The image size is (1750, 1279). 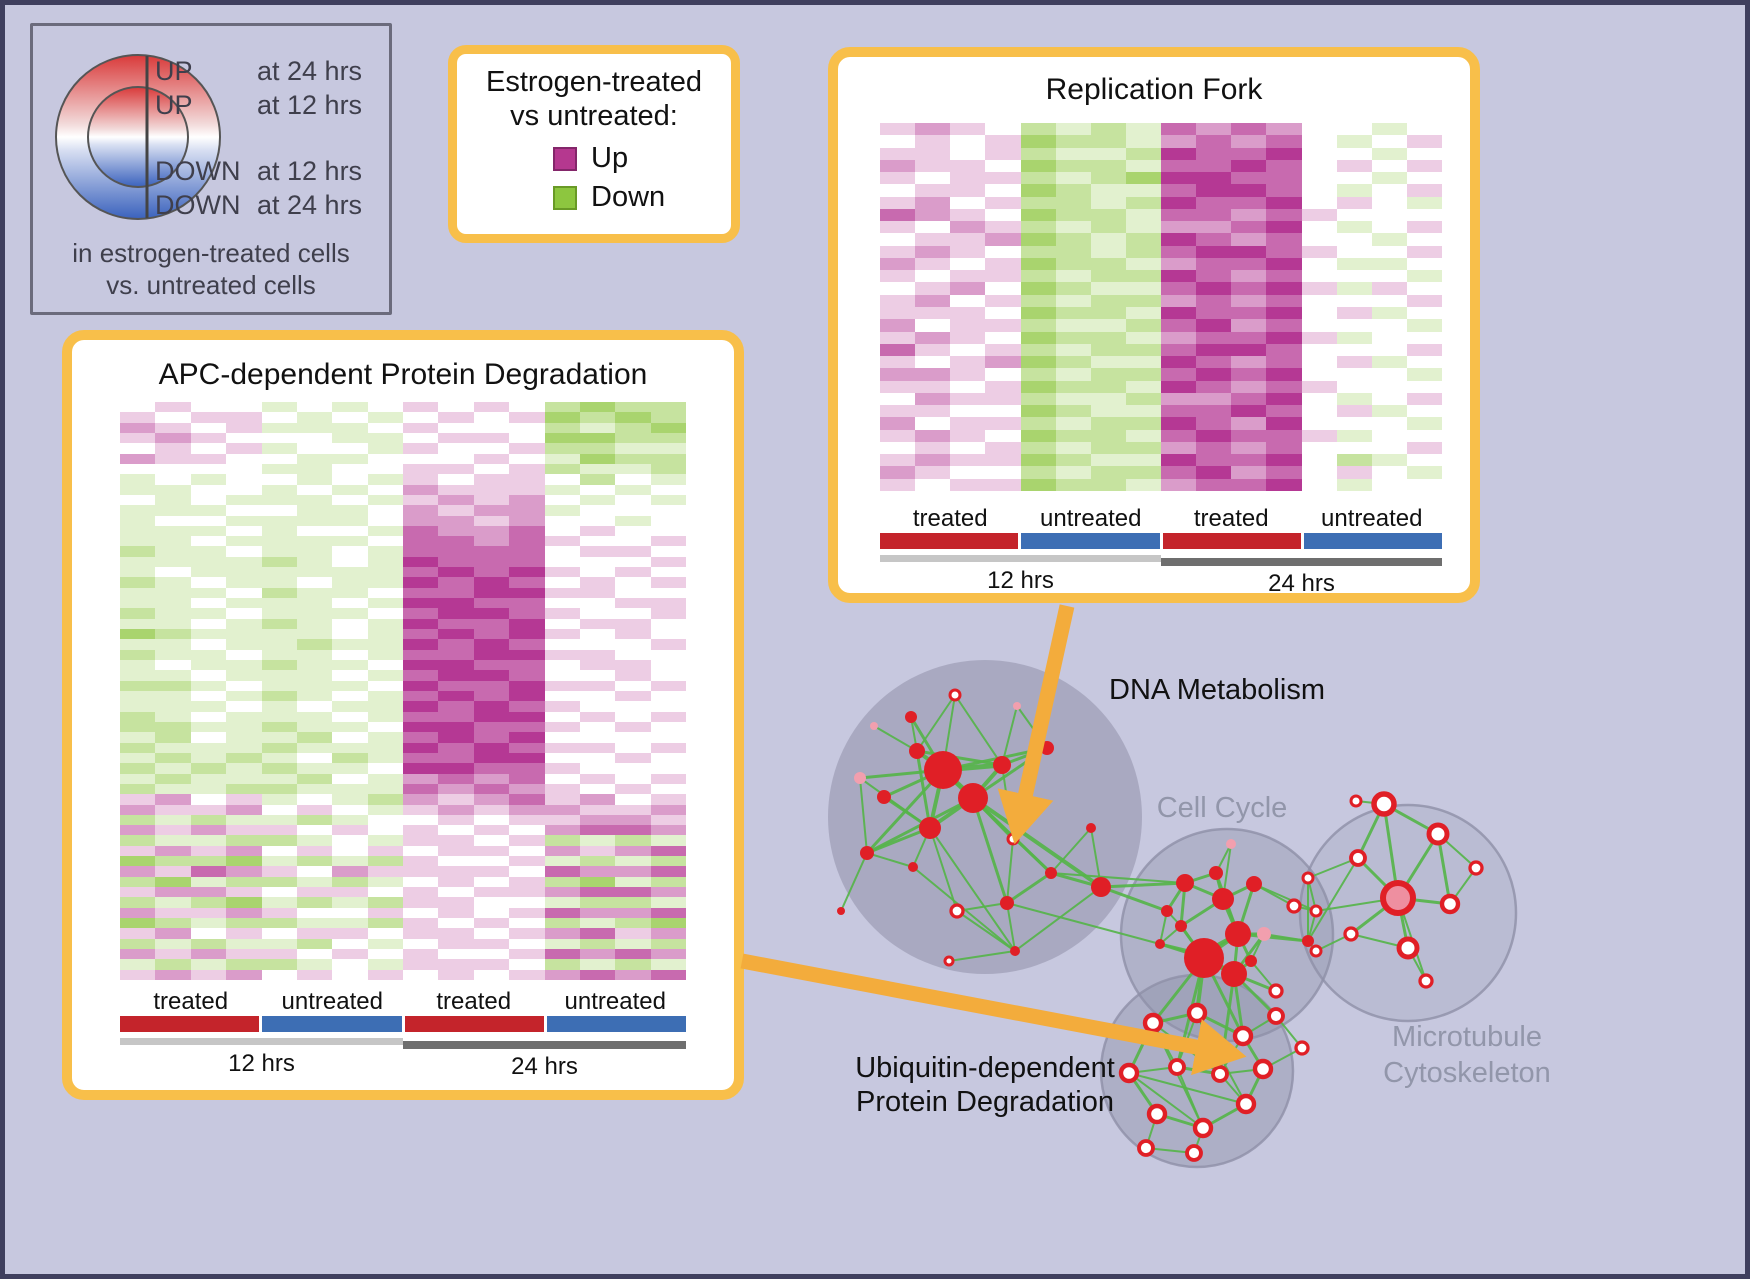 I want to click on down-label: Down, so click(x=628, y=197).